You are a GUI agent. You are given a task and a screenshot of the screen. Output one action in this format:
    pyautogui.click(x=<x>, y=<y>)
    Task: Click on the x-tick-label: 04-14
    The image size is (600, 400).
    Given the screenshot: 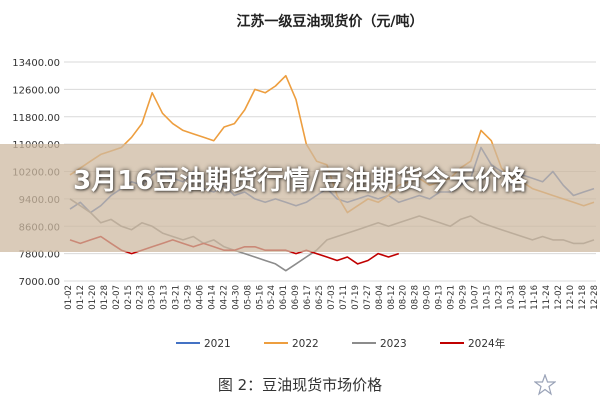 What is the action you would take?
    pyautogui.click(x=212, y=297)
    